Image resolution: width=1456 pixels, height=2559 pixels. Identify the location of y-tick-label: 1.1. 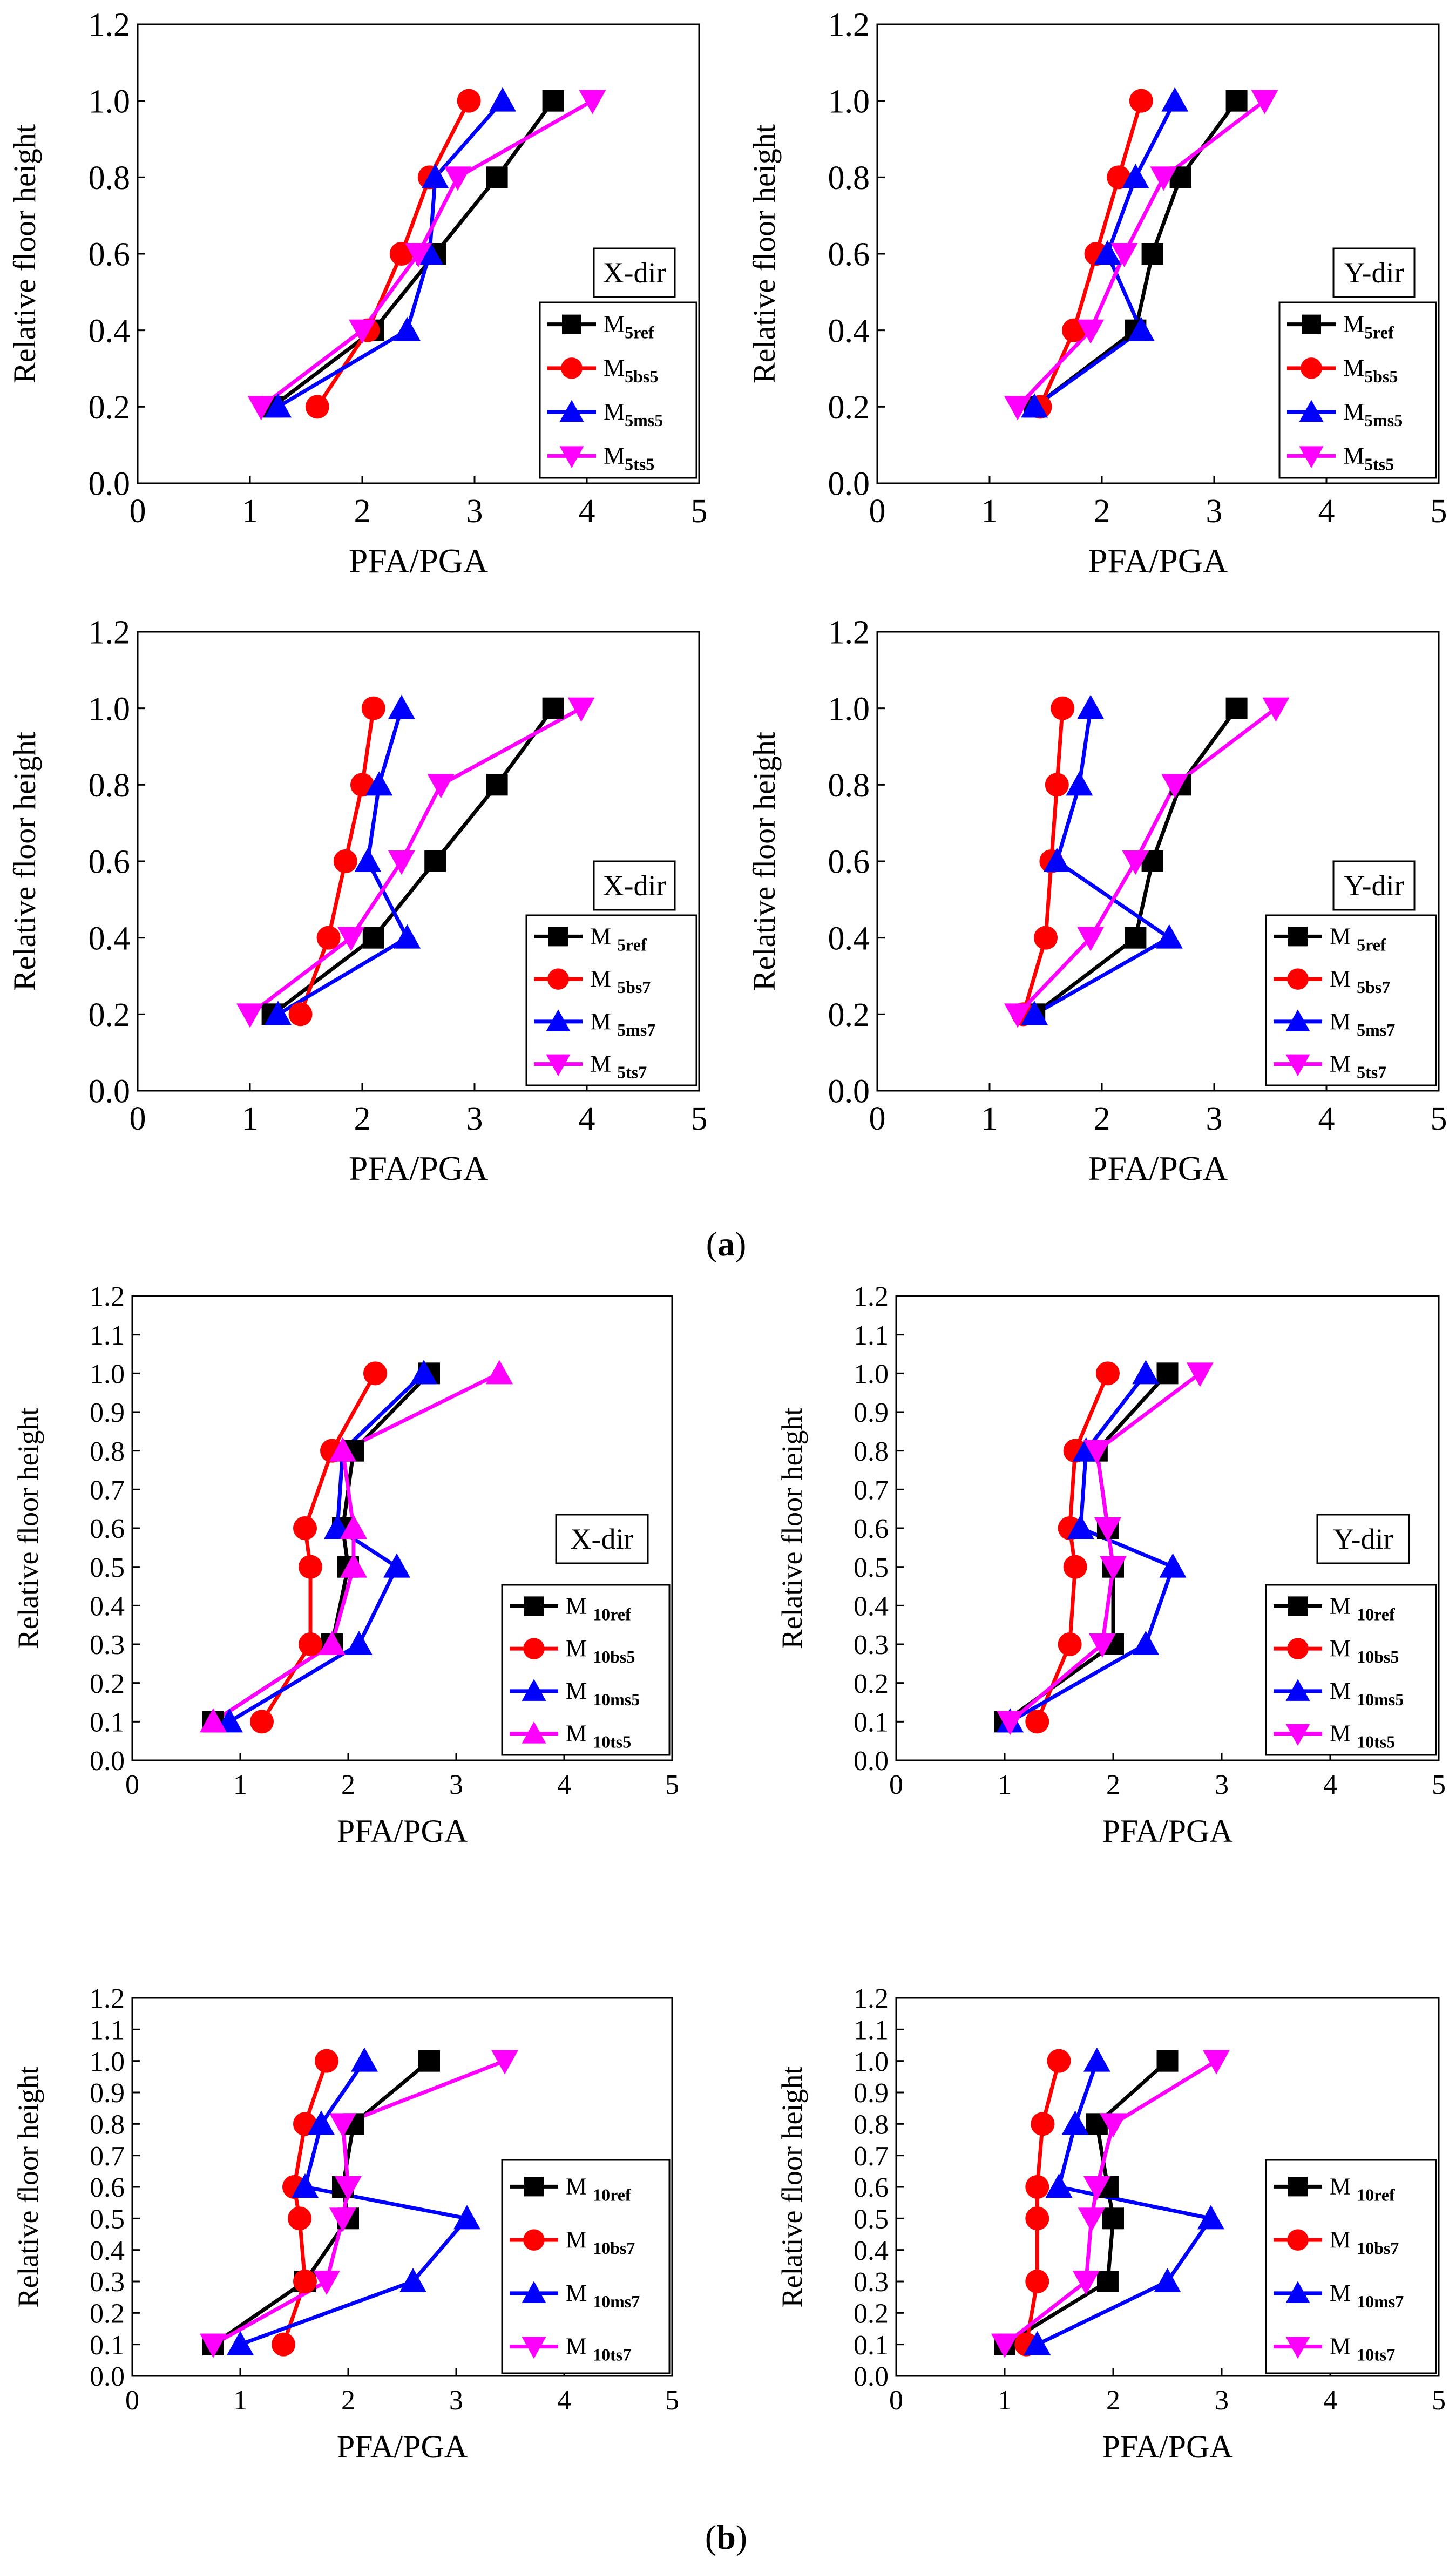
(871, 2031).